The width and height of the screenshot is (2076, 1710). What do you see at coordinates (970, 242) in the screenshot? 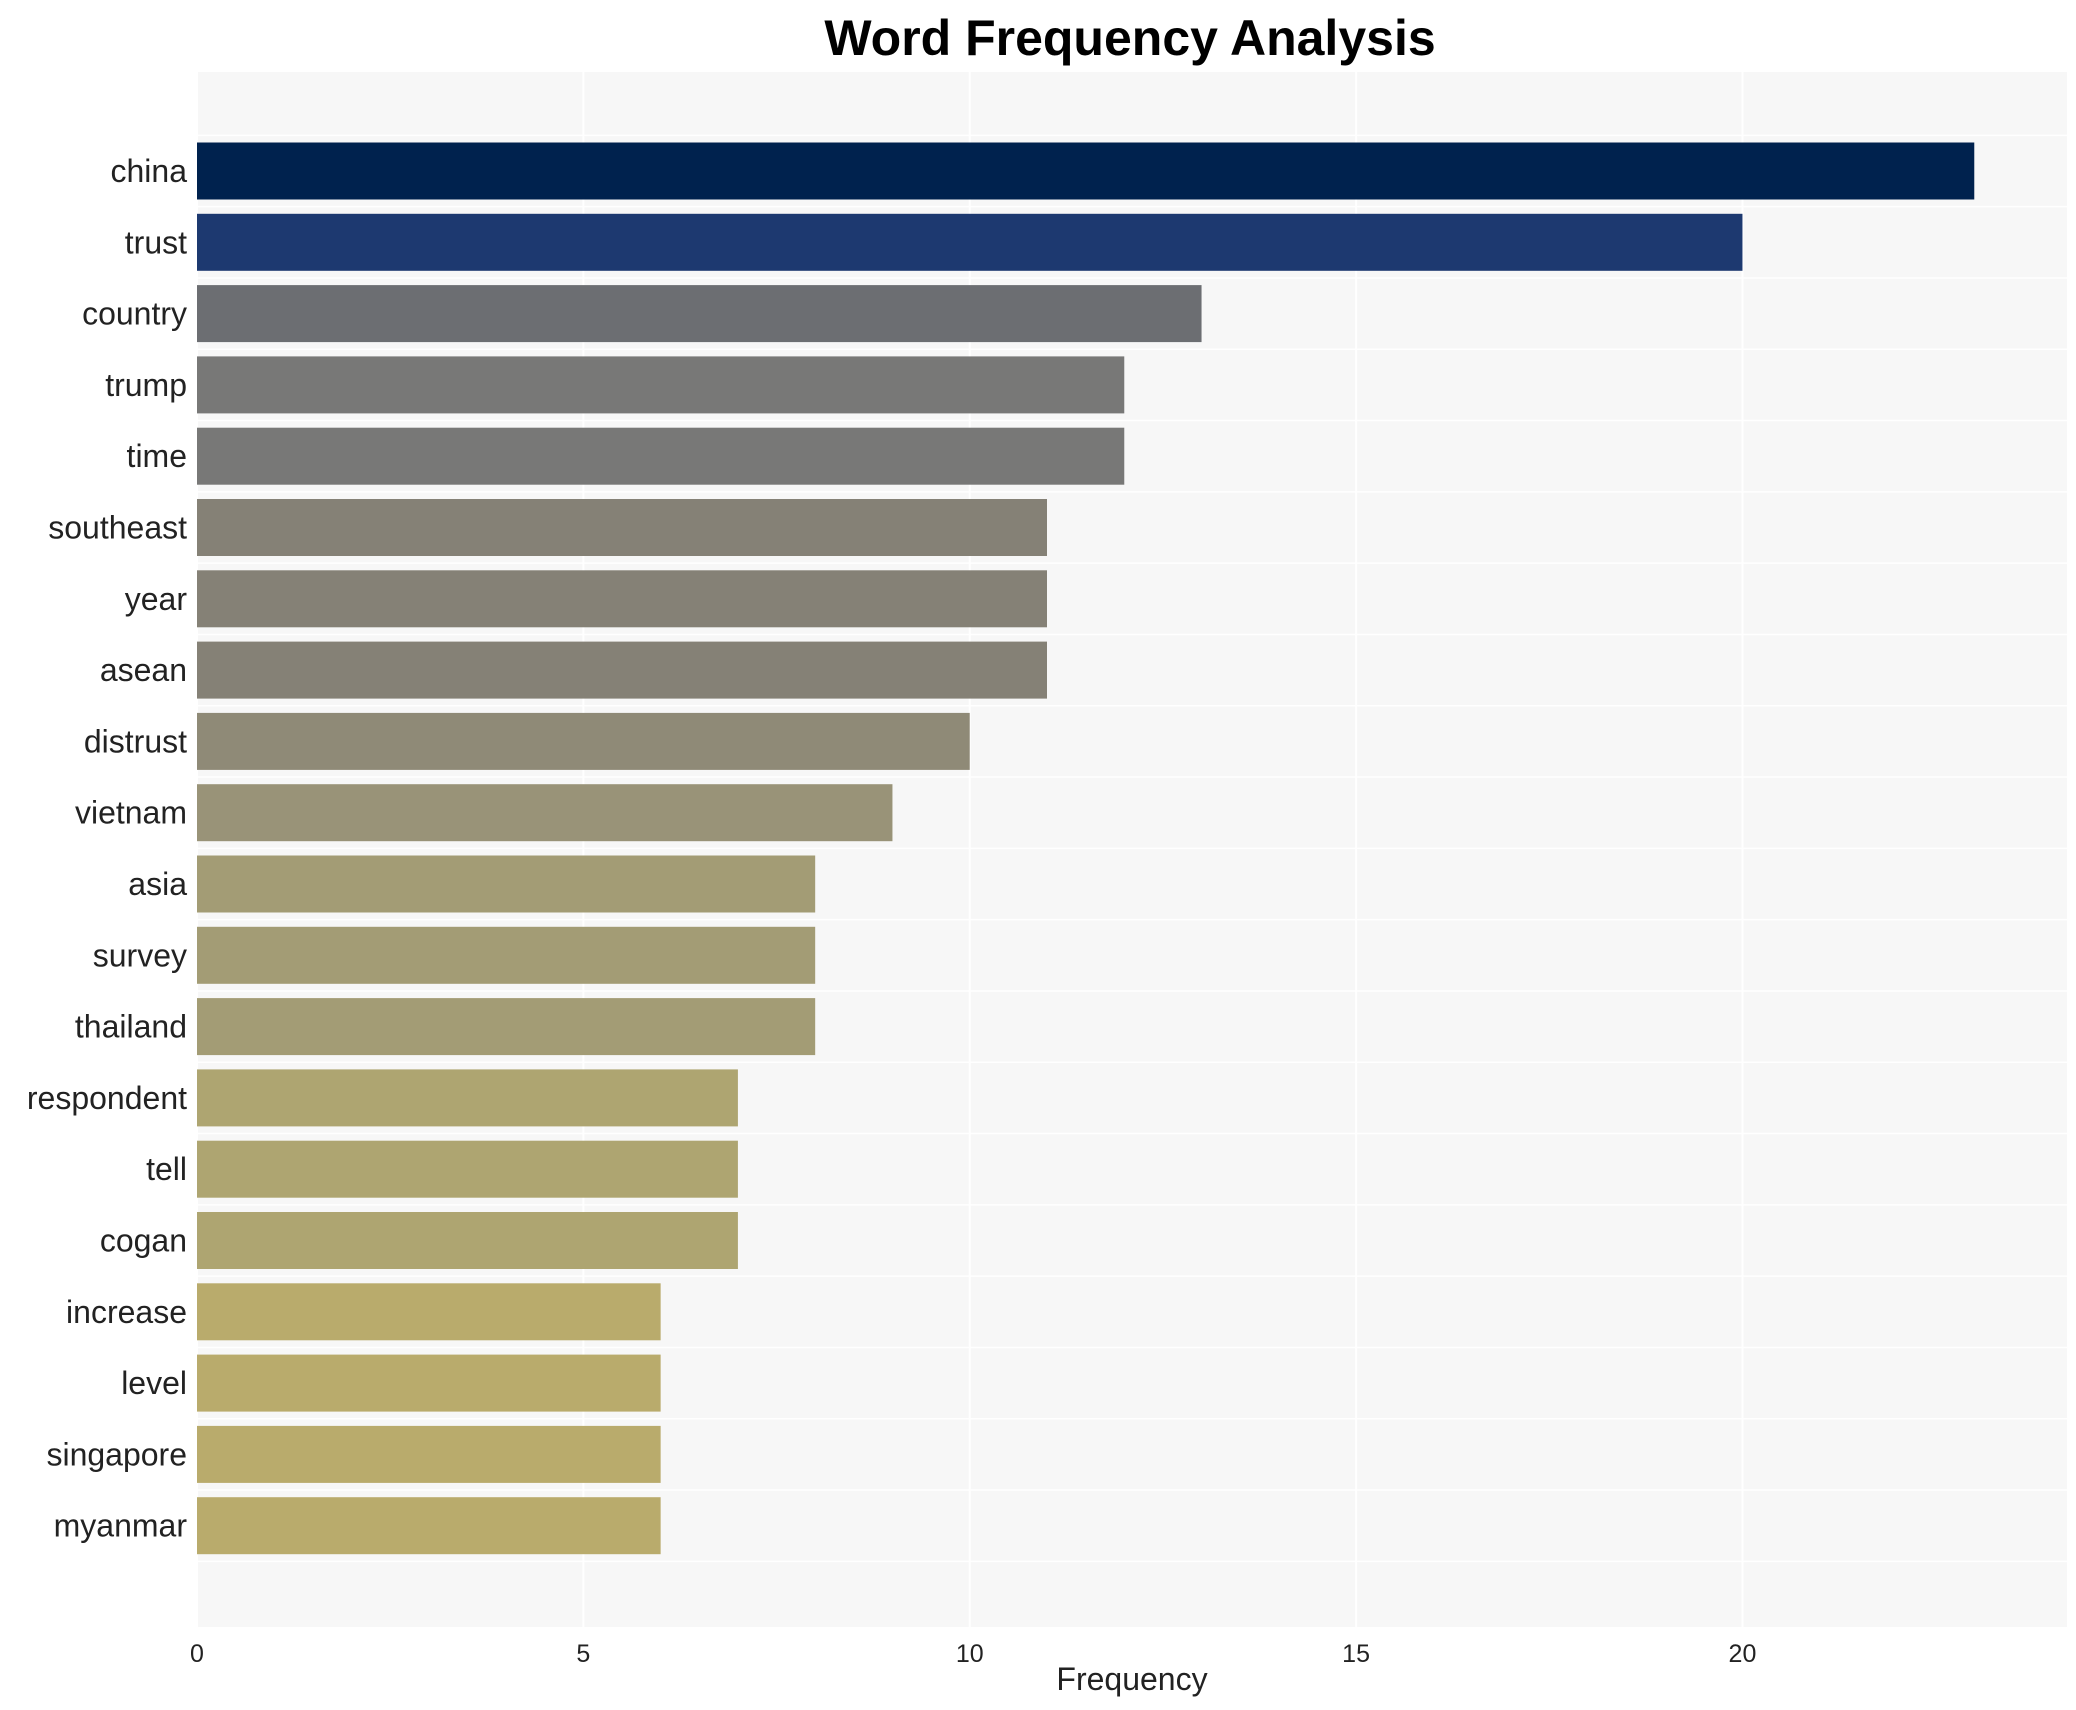
I see `bar-trust` at bounding box center [970, 242].